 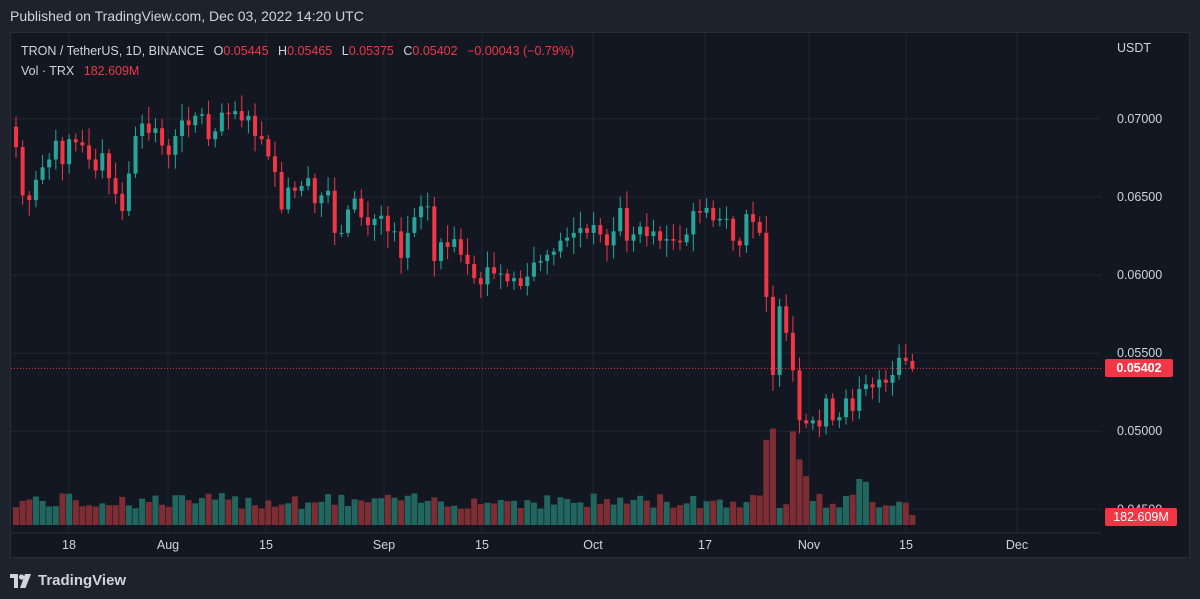 What do you see at coordinates (408, 51) in the screenshot?
I see `close-label: C` at bounding box center [408, 51].